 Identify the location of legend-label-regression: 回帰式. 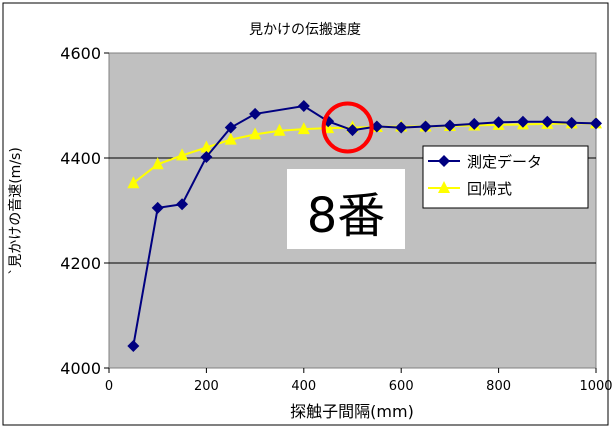
(489, 189).